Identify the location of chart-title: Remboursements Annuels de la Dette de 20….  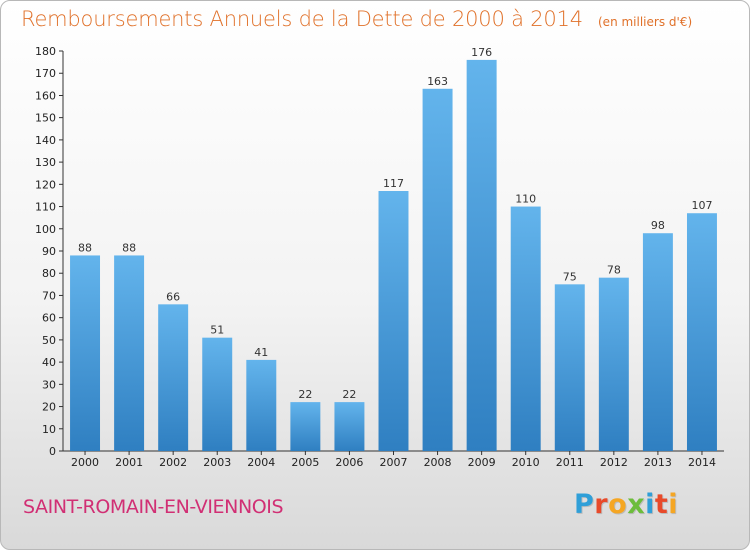
(356, 19).